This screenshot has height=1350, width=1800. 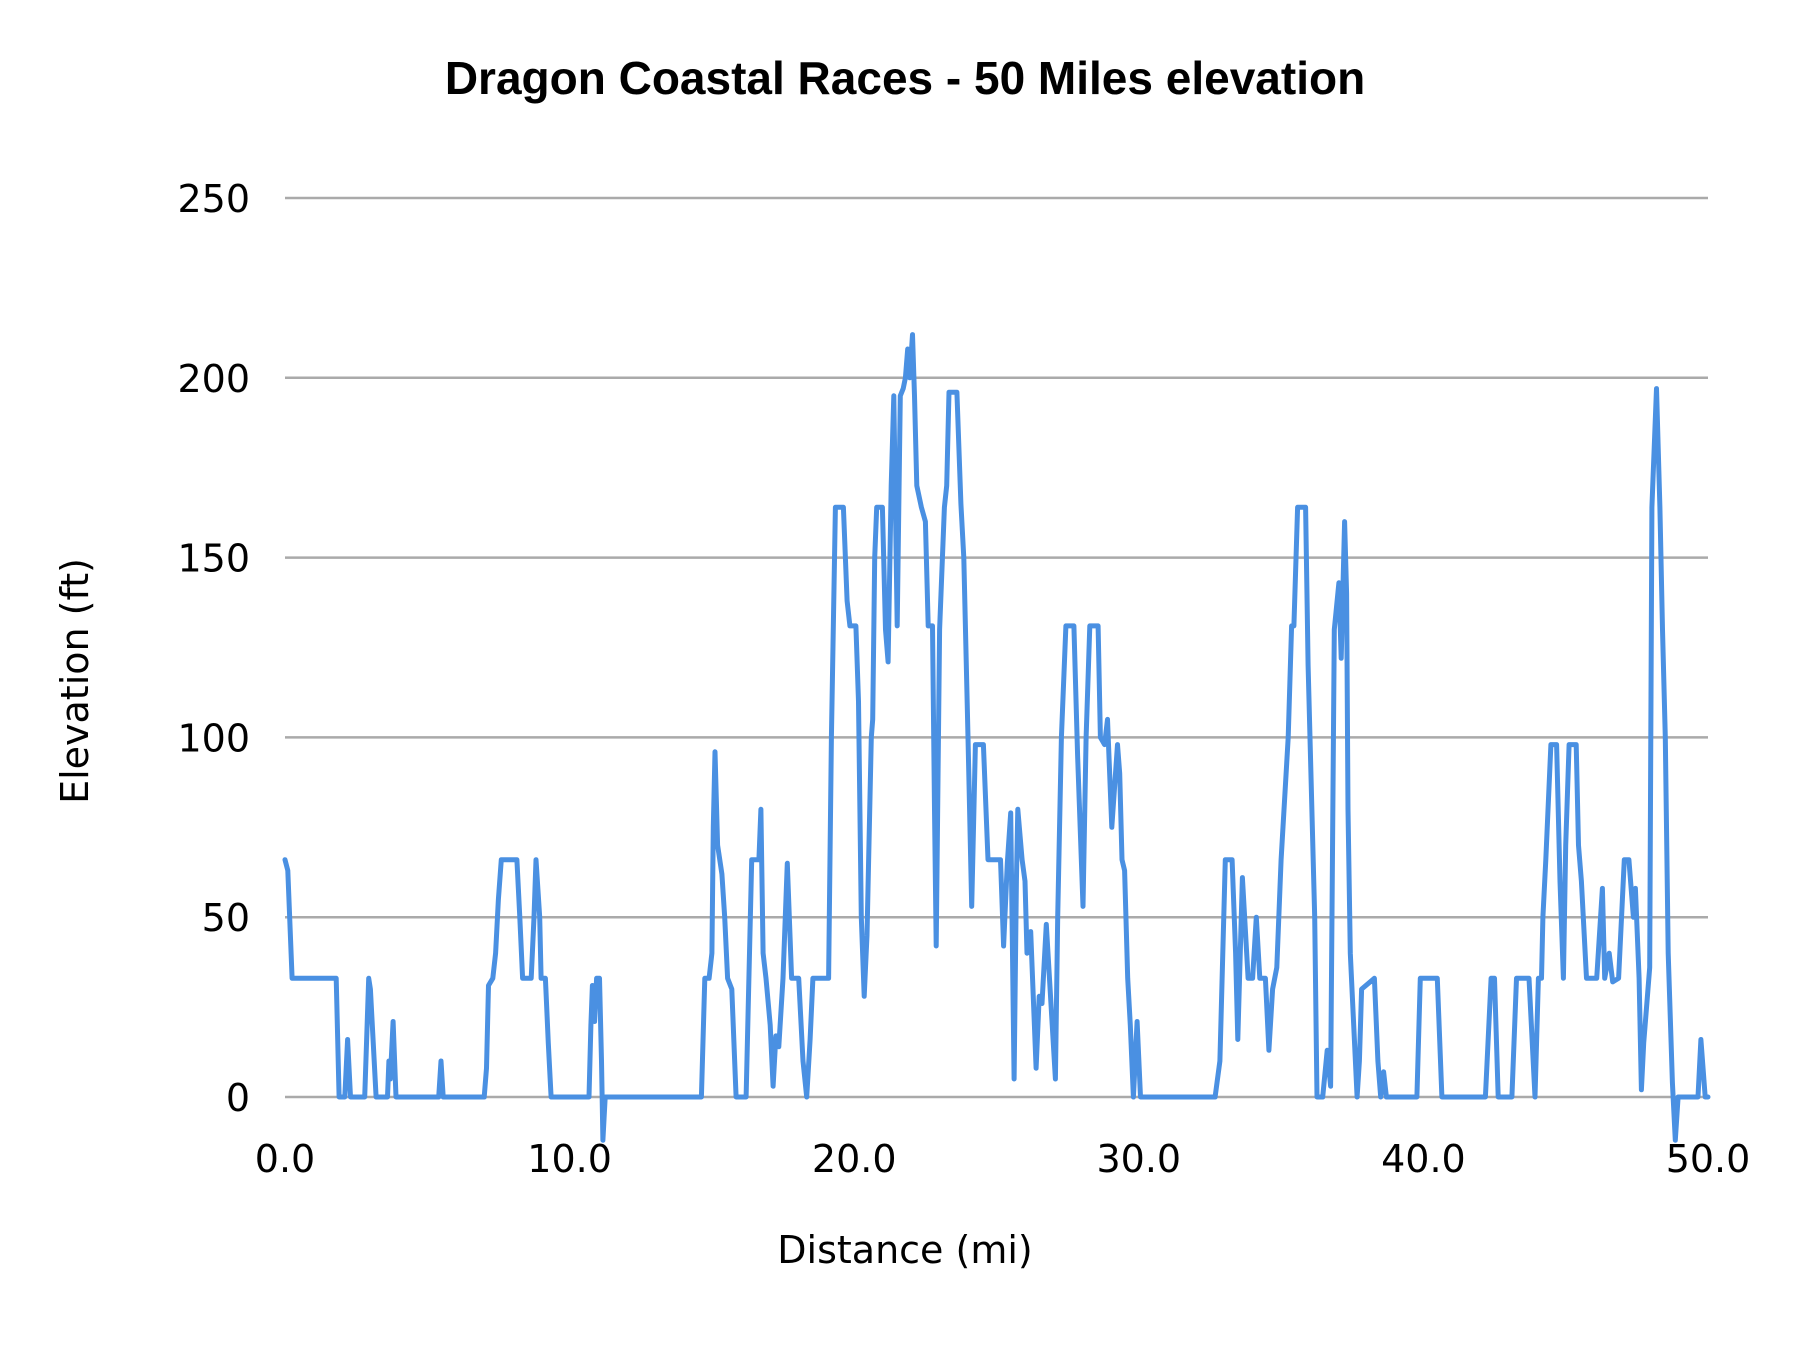 I want to click on x-tick-label: 50.0, so click(x=1708, y=1159).